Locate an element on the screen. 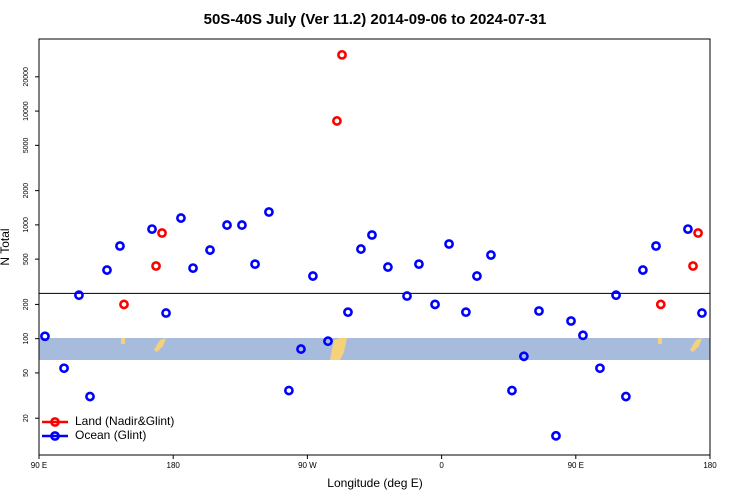 The width and height of the screenshot is (750, 500). x-tick-label: 90 W is located at coordinates (307, 465).